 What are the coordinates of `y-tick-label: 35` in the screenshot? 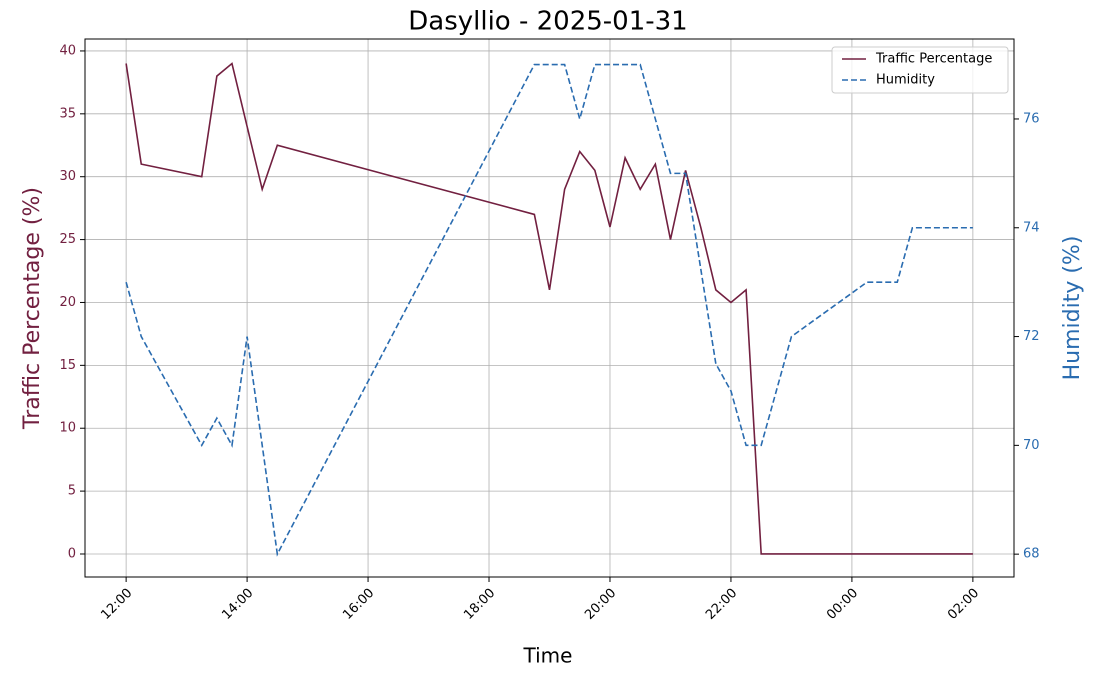 It's located at (67, 113).